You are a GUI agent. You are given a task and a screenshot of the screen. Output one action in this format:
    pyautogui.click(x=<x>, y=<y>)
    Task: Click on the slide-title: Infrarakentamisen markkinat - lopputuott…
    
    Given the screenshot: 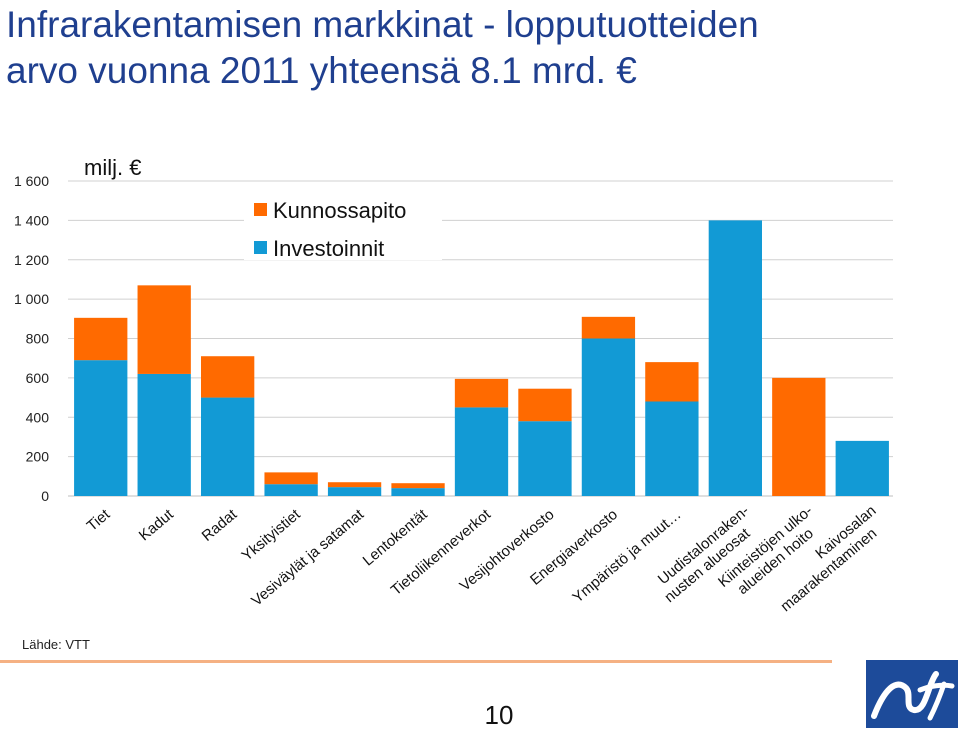 What is the action you would take?
    pyautogui.click(x=481, y=48)
    